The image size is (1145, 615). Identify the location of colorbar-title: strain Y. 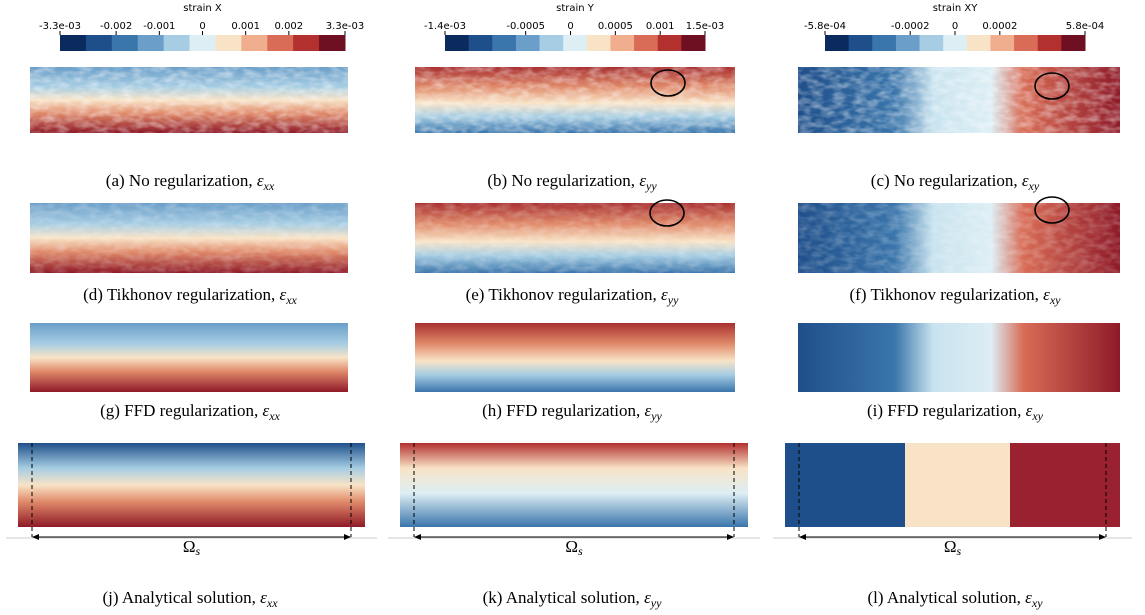
(575, 8).